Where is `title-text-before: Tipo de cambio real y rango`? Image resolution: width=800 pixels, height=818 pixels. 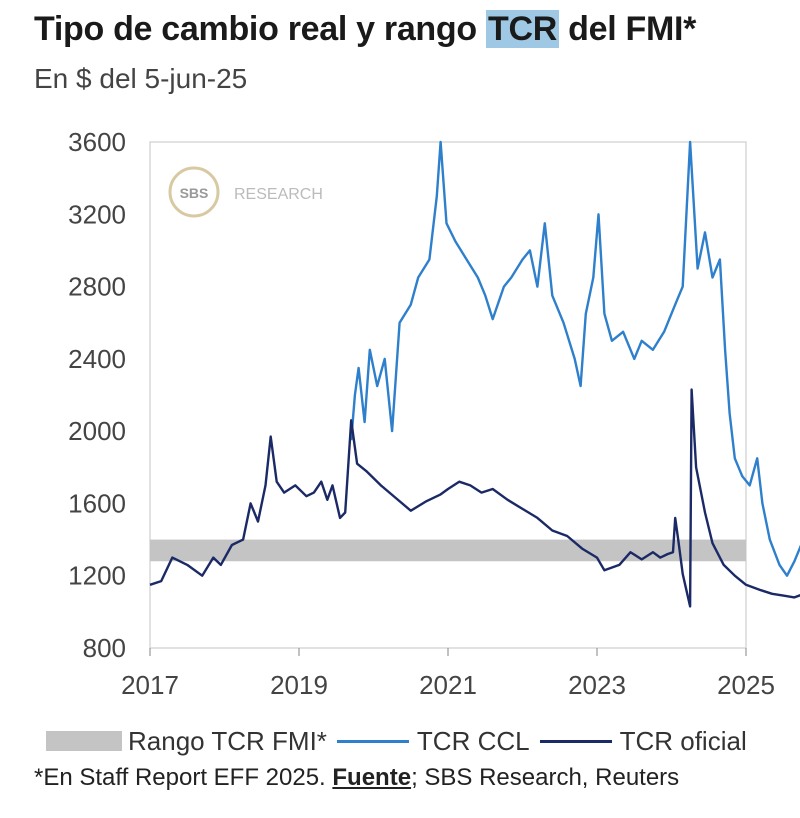
title-text-before: Tipo de cambio real y rango is located at coordinates (260, 29).